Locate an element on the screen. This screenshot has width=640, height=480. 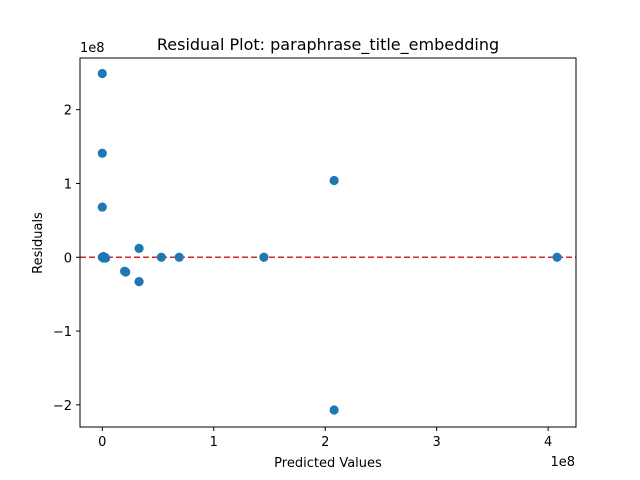
x-tick-label: 0 is located at coordinates (102, 442).